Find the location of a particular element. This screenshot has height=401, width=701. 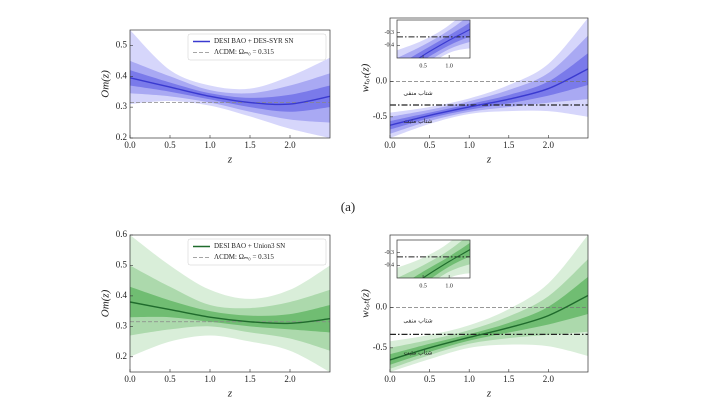

legend-label: DESI BAO + DES-SYR SN is located at coordinates (253, 41).